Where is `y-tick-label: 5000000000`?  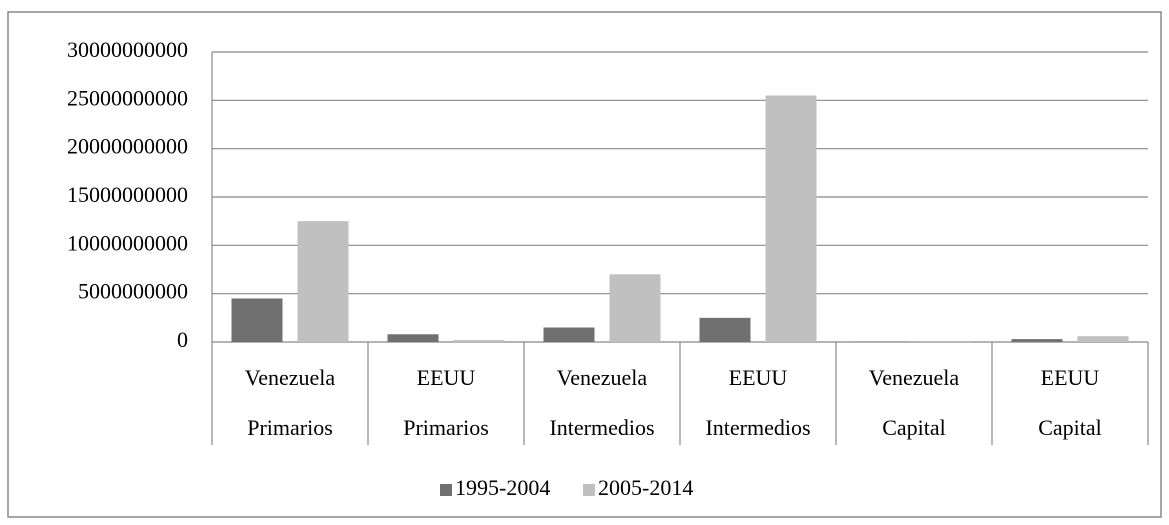
y-tick-label: 5000000000 is located at coordinates (133, 291).